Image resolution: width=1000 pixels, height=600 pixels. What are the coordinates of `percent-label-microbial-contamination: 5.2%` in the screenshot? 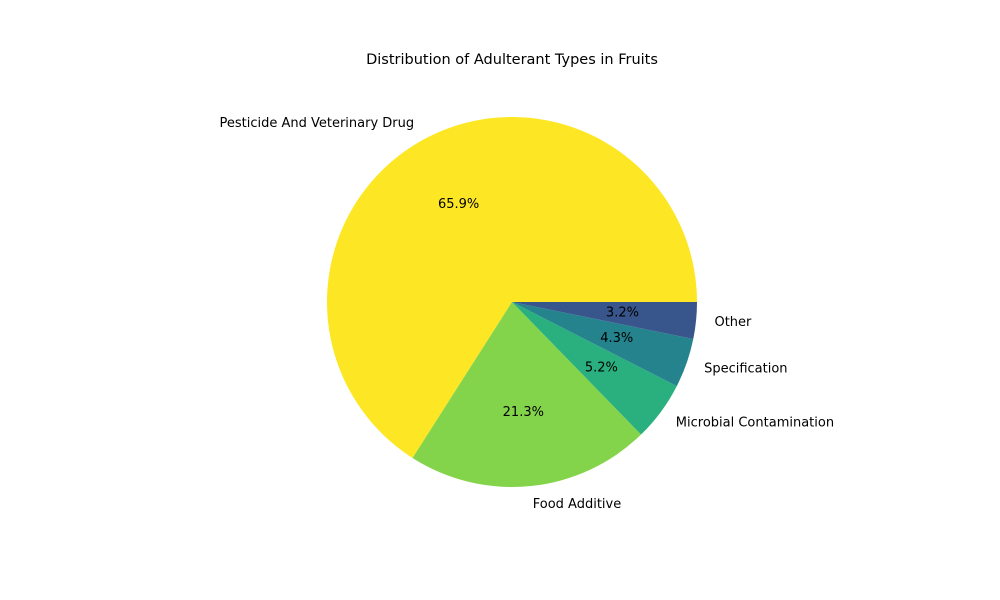 It's located at (601, 367).